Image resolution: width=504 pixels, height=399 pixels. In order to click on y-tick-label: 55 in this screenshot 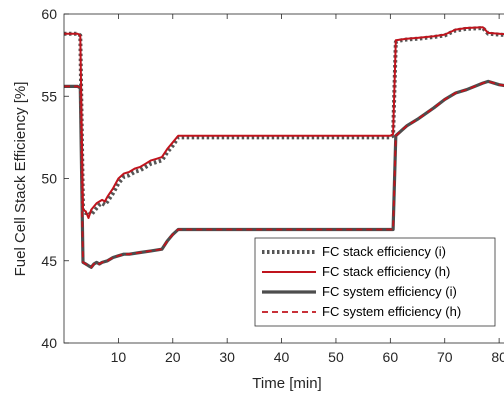, I will do `click(49, 96)`.